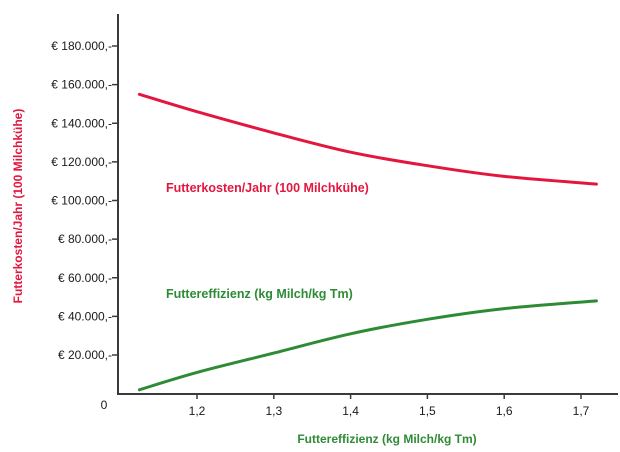  Describe the element at coordinates (81, 85) in the screenshot. I see `y-tick-label: € 160.000,-` at that location.